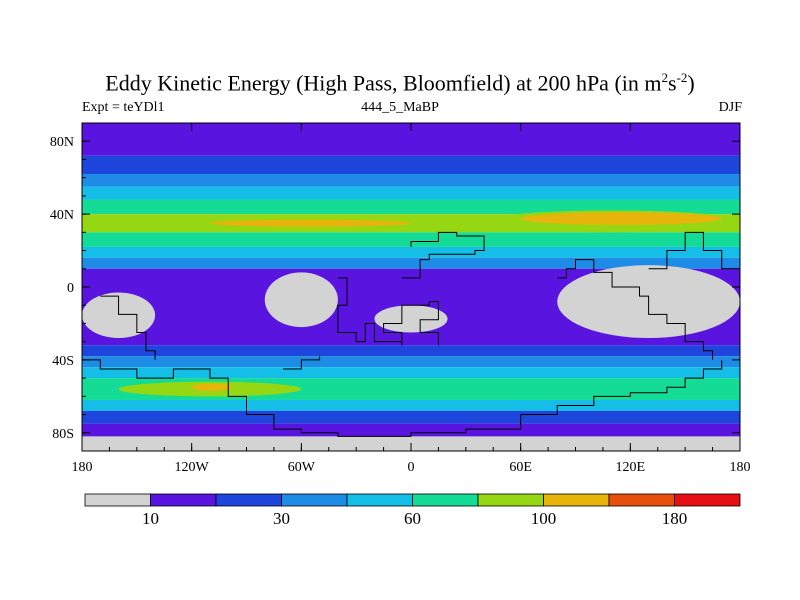 The width and height of the screenshot is (800, 600). Describe the element at coordinates (412, 518) in the screenshot. I see `colorbar-label-2: 60` at that location.